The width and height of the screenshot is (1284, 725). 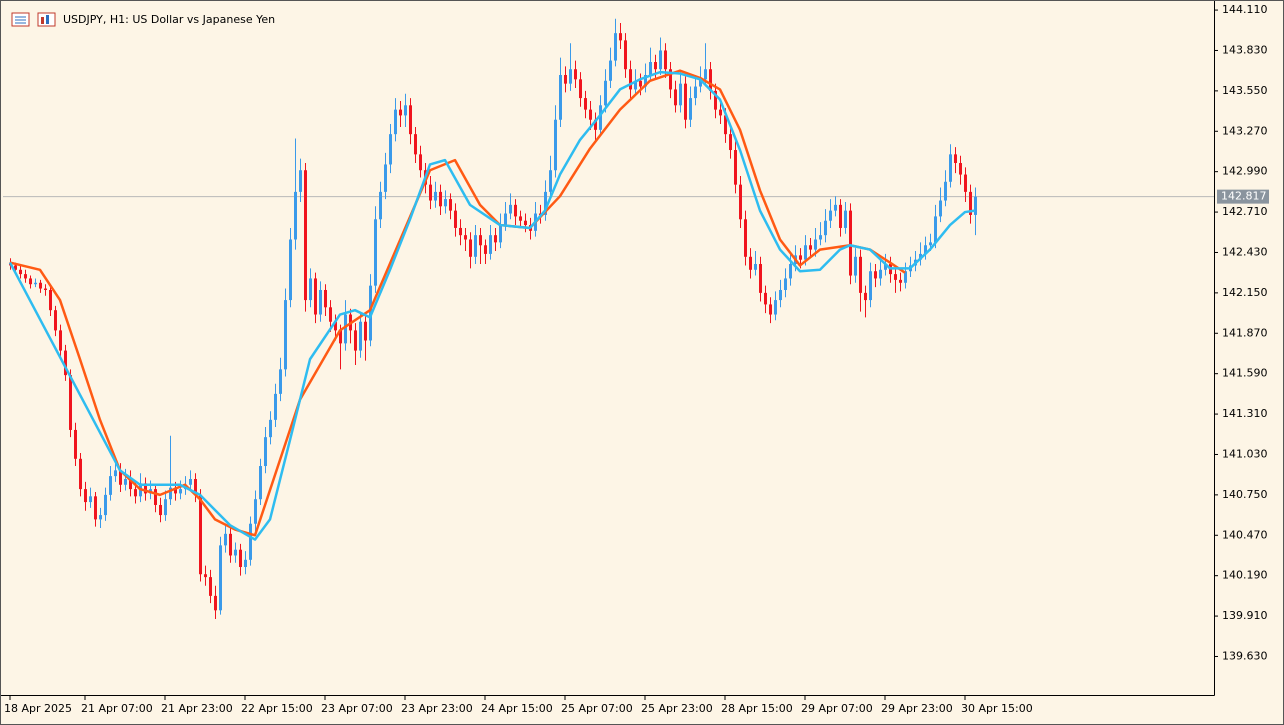 What do you see at coordinates (1245, 373) in the screenshot?
I see `y-tick-label: 141.590` at bounding box center [1245, 373].